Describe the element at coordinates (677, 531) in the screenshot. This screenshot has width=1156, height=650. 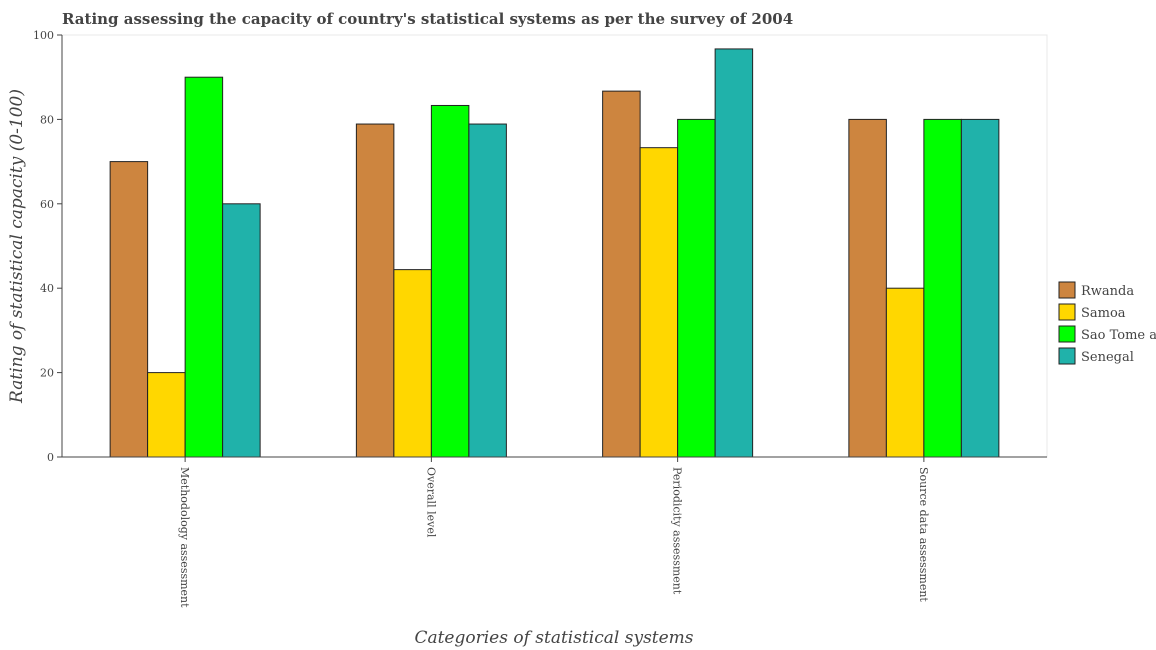
I see `x-tick-label: Periodicity assessment` at that location.